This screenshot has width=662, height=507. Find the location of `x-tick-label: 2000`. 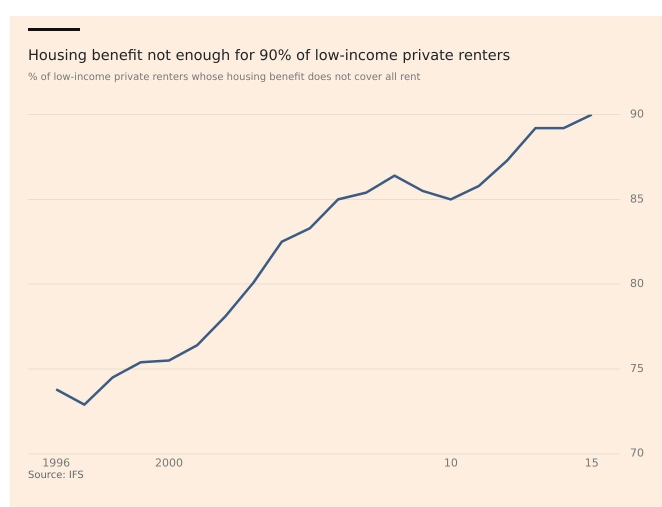

x-tick-label: 2000 is located at coordinates (168, 463).